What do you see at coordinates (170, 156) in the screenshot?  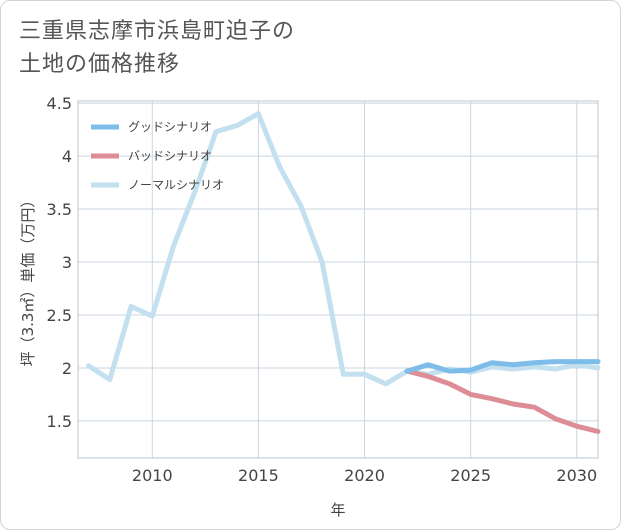 I see `legend-label: バッドシナリオ` at bounding box center [170, 156].